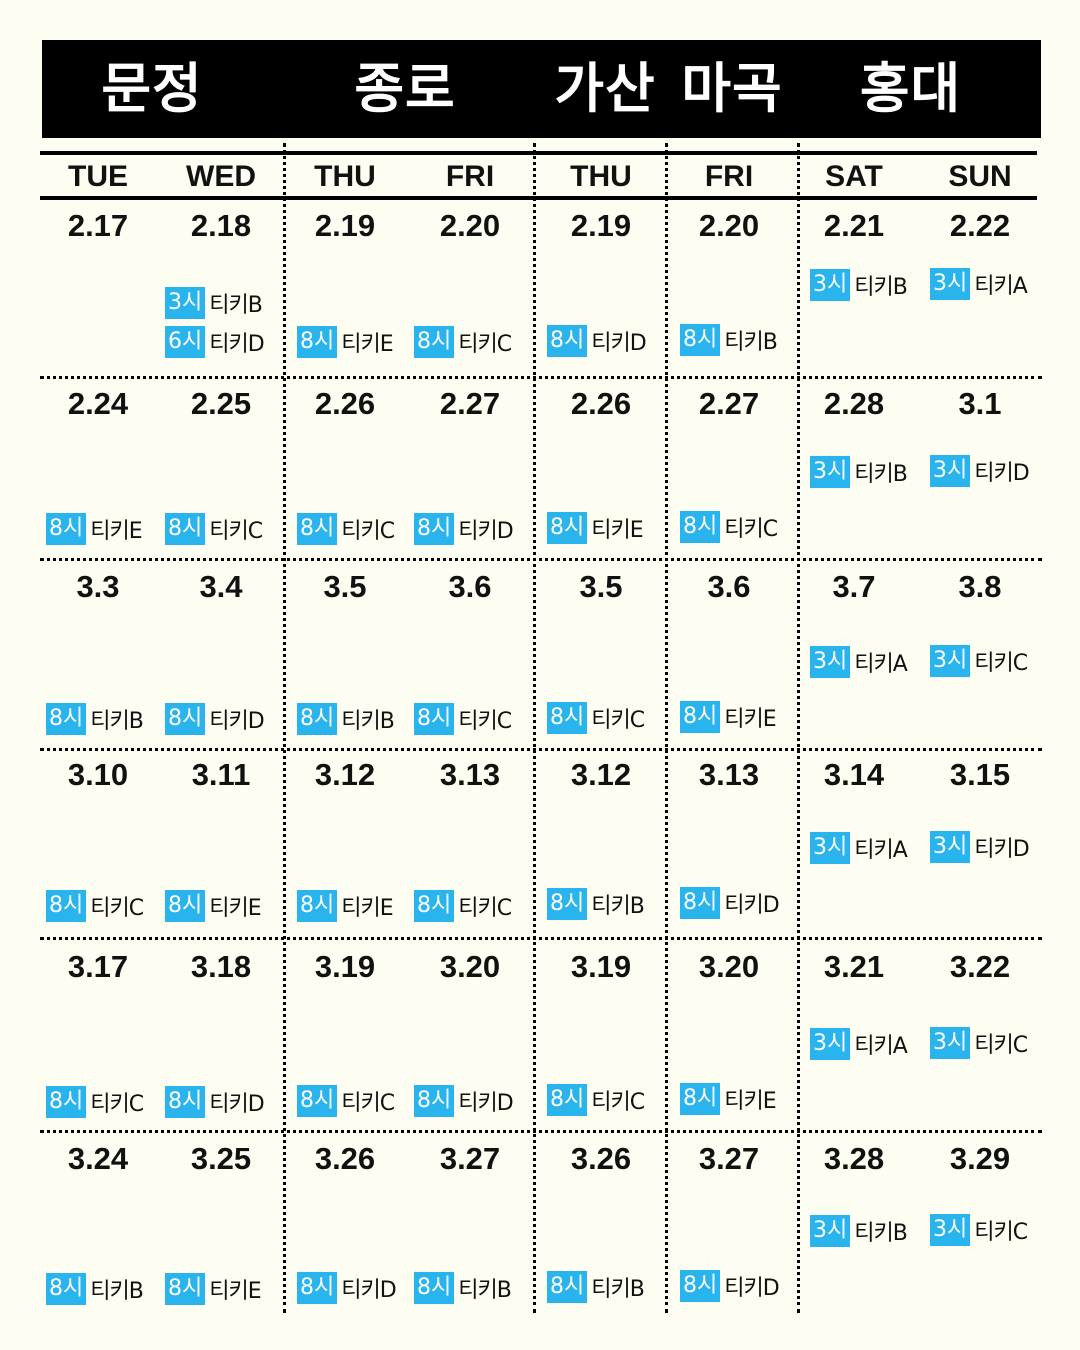 This screenshot has width=1080, height=1350. I want to click on date-label: 2.24, so click(98, 403).